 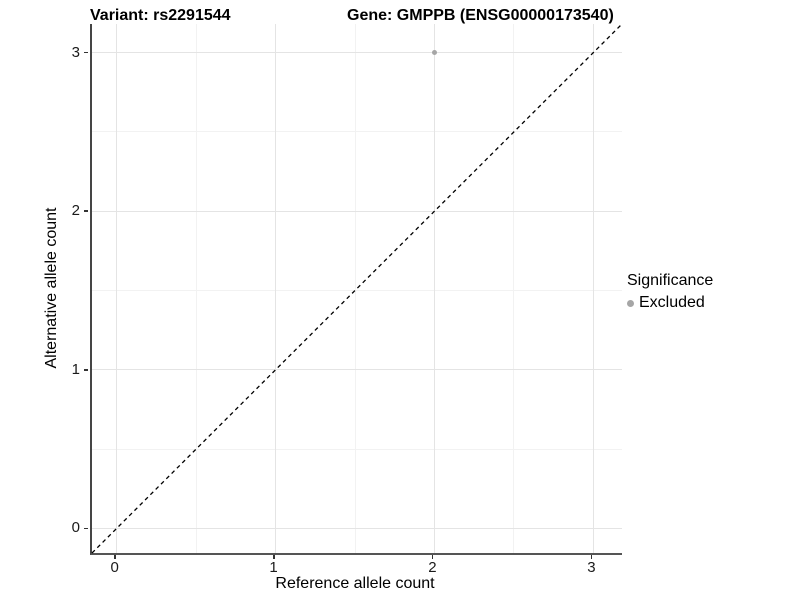 I want to click on x-tick-label: 1, so click(x=273, y=567).